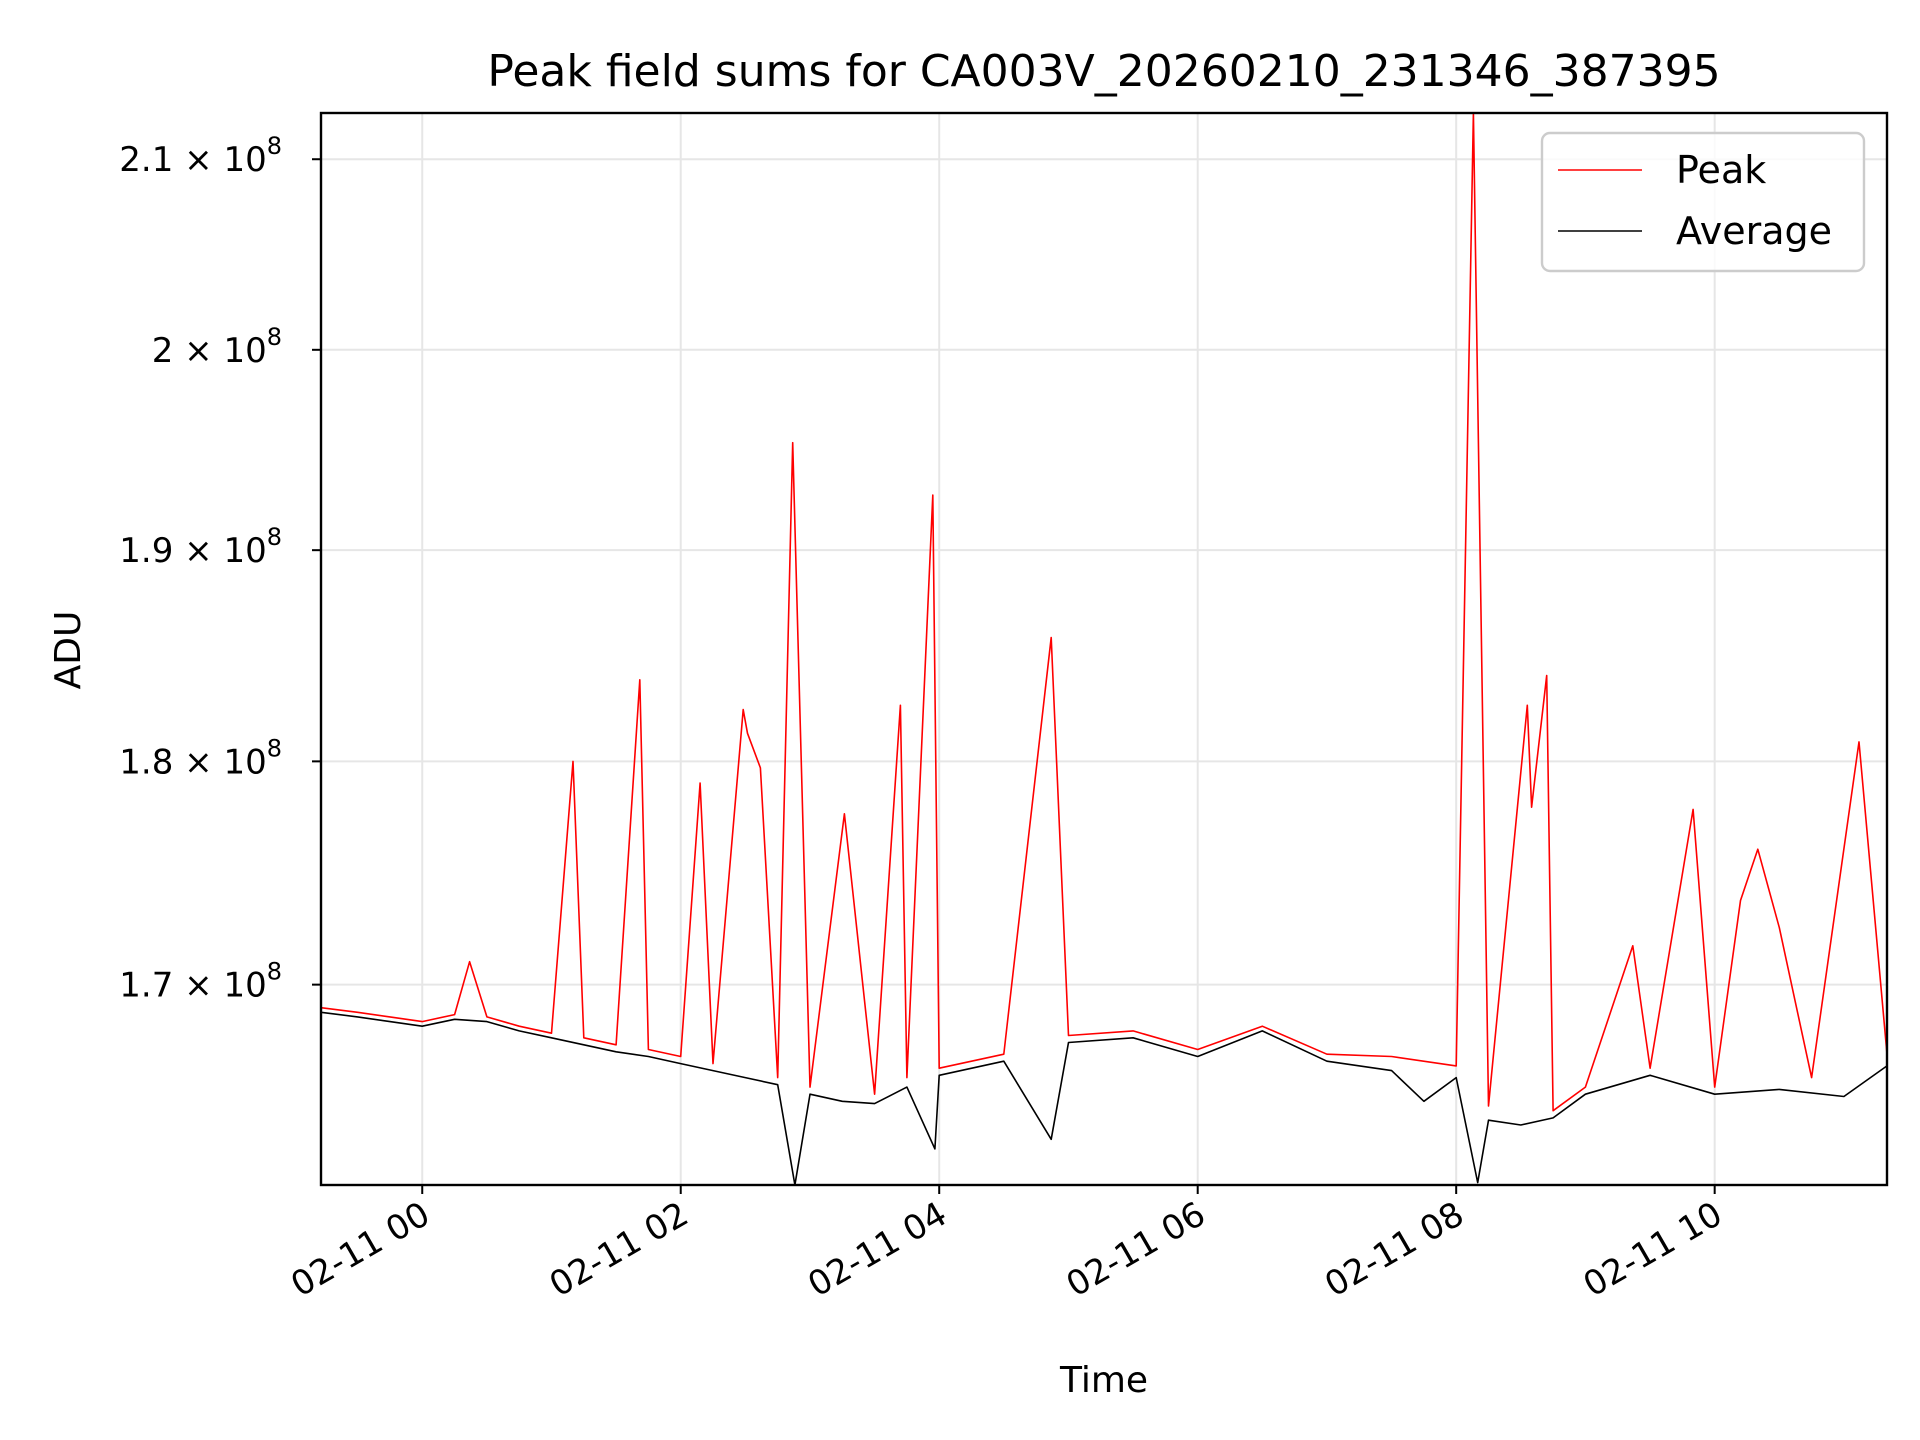  I want to click on y-axis-title: ADU, so click(68, 650).